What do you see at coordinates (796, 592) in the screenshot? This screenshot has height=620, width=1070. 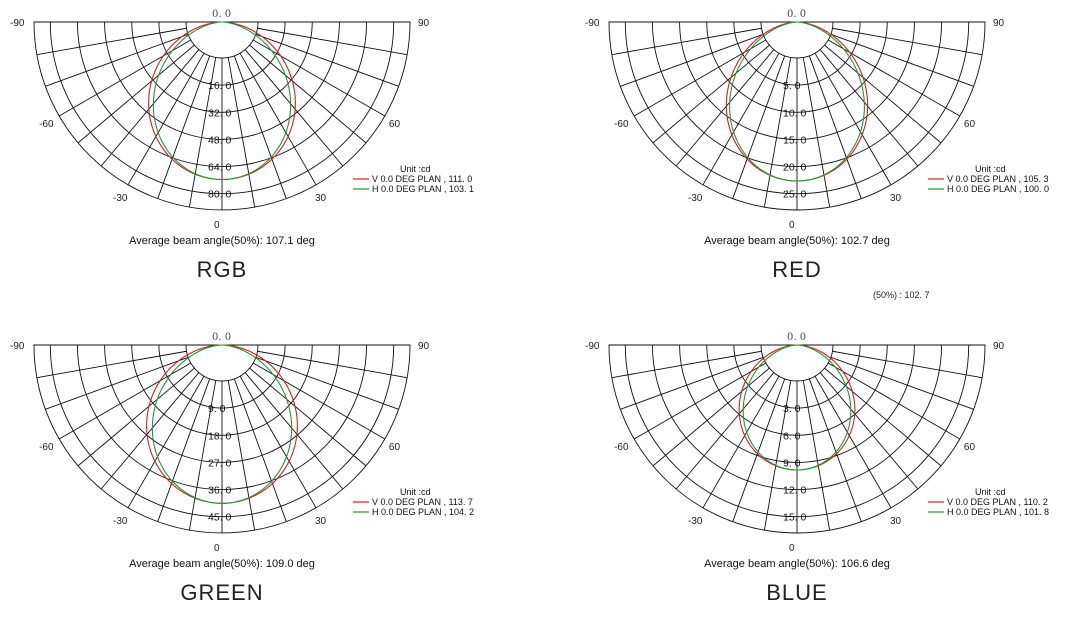 I see `panel-title: BLUE` at bounding box center [796, 592].